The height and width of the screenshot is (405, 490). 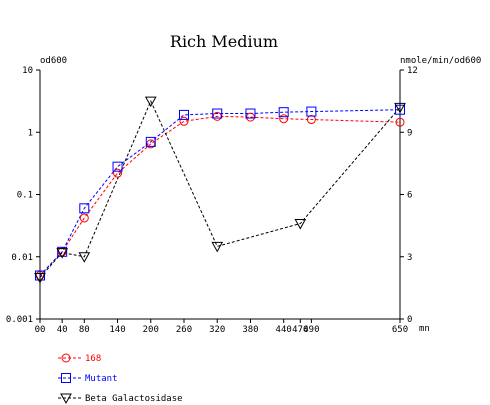 I want to click on y-left-tick-label: 10, so click(x=27, y=71).